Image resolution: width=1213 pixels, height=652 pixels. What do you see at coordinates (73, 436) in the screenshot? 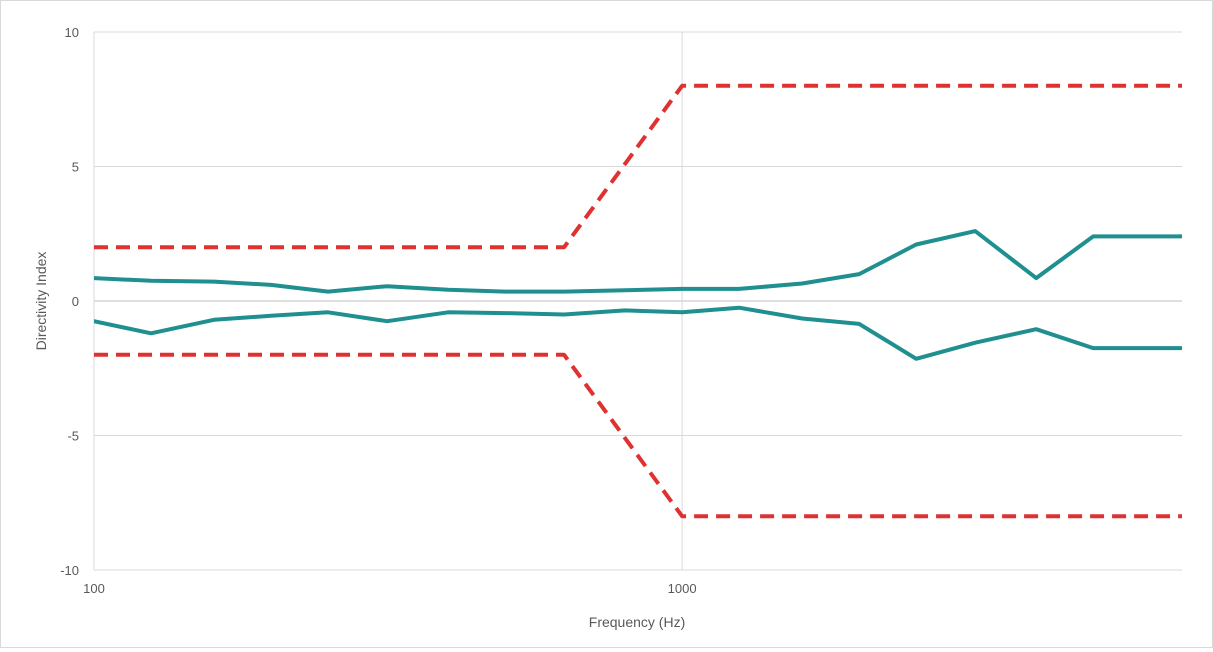
I see `y-tick-label: -5` at bounding box center [73, 436].